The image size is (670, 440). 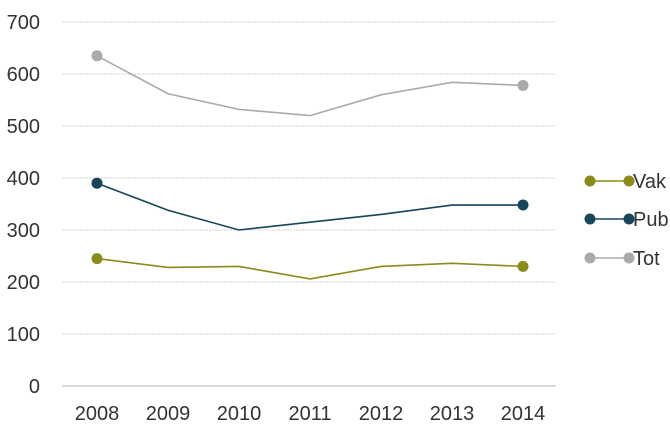 I want to click on x-tick-label: 2009, so click(x=168, y=414).